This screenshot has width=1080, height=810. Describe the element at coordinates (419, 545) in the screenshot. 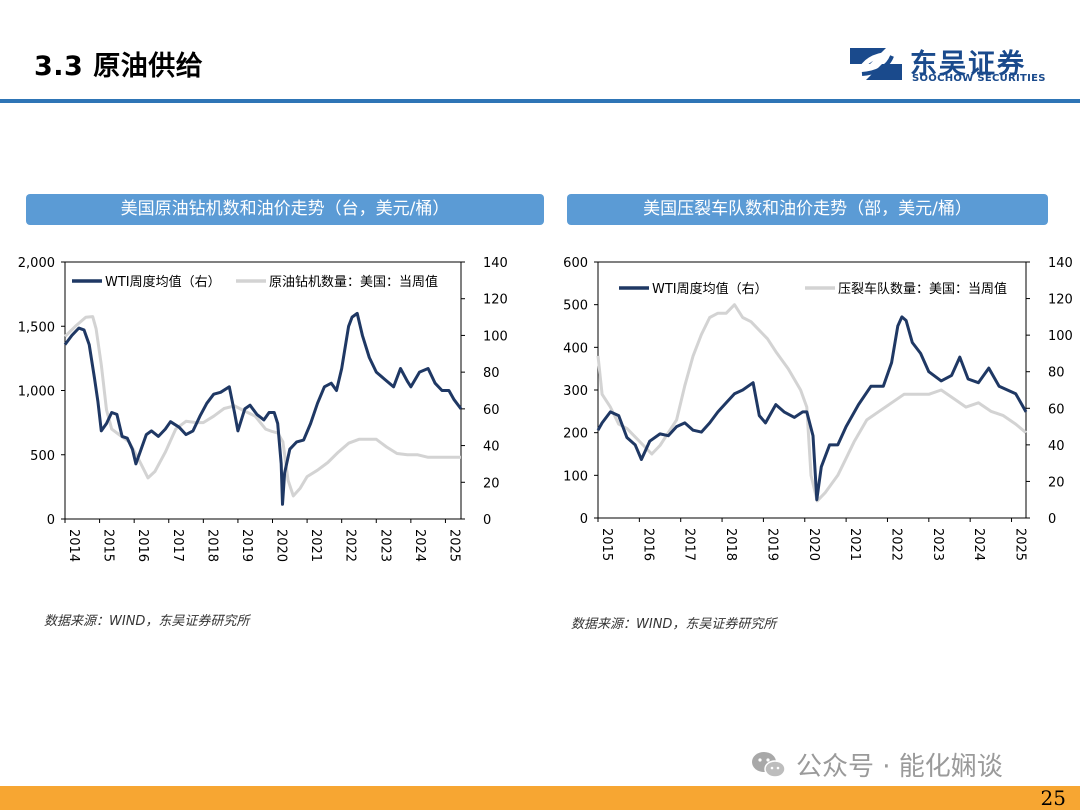

I see `chart1-x-tick-label: 2024` at that location.